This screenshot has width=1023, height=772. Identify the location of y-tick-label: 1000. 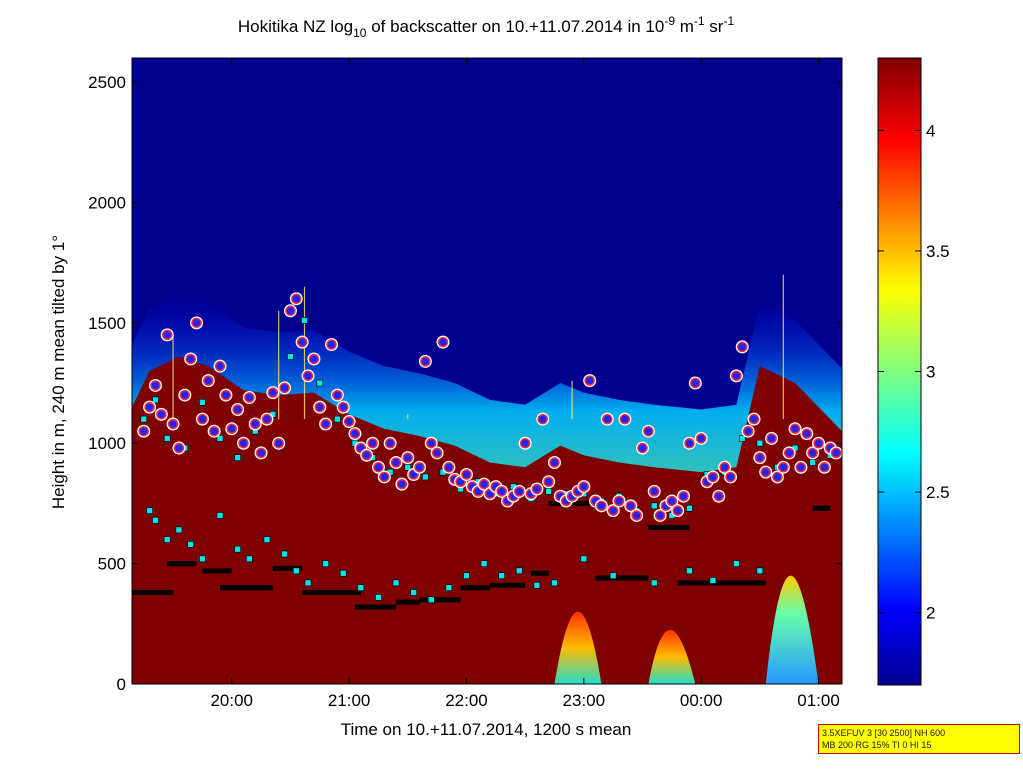
(107, 443).